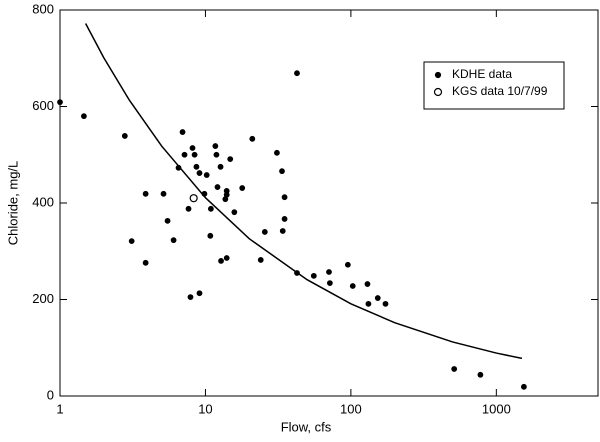  I want to click on y-tick-label: 400, so click(43, 201).